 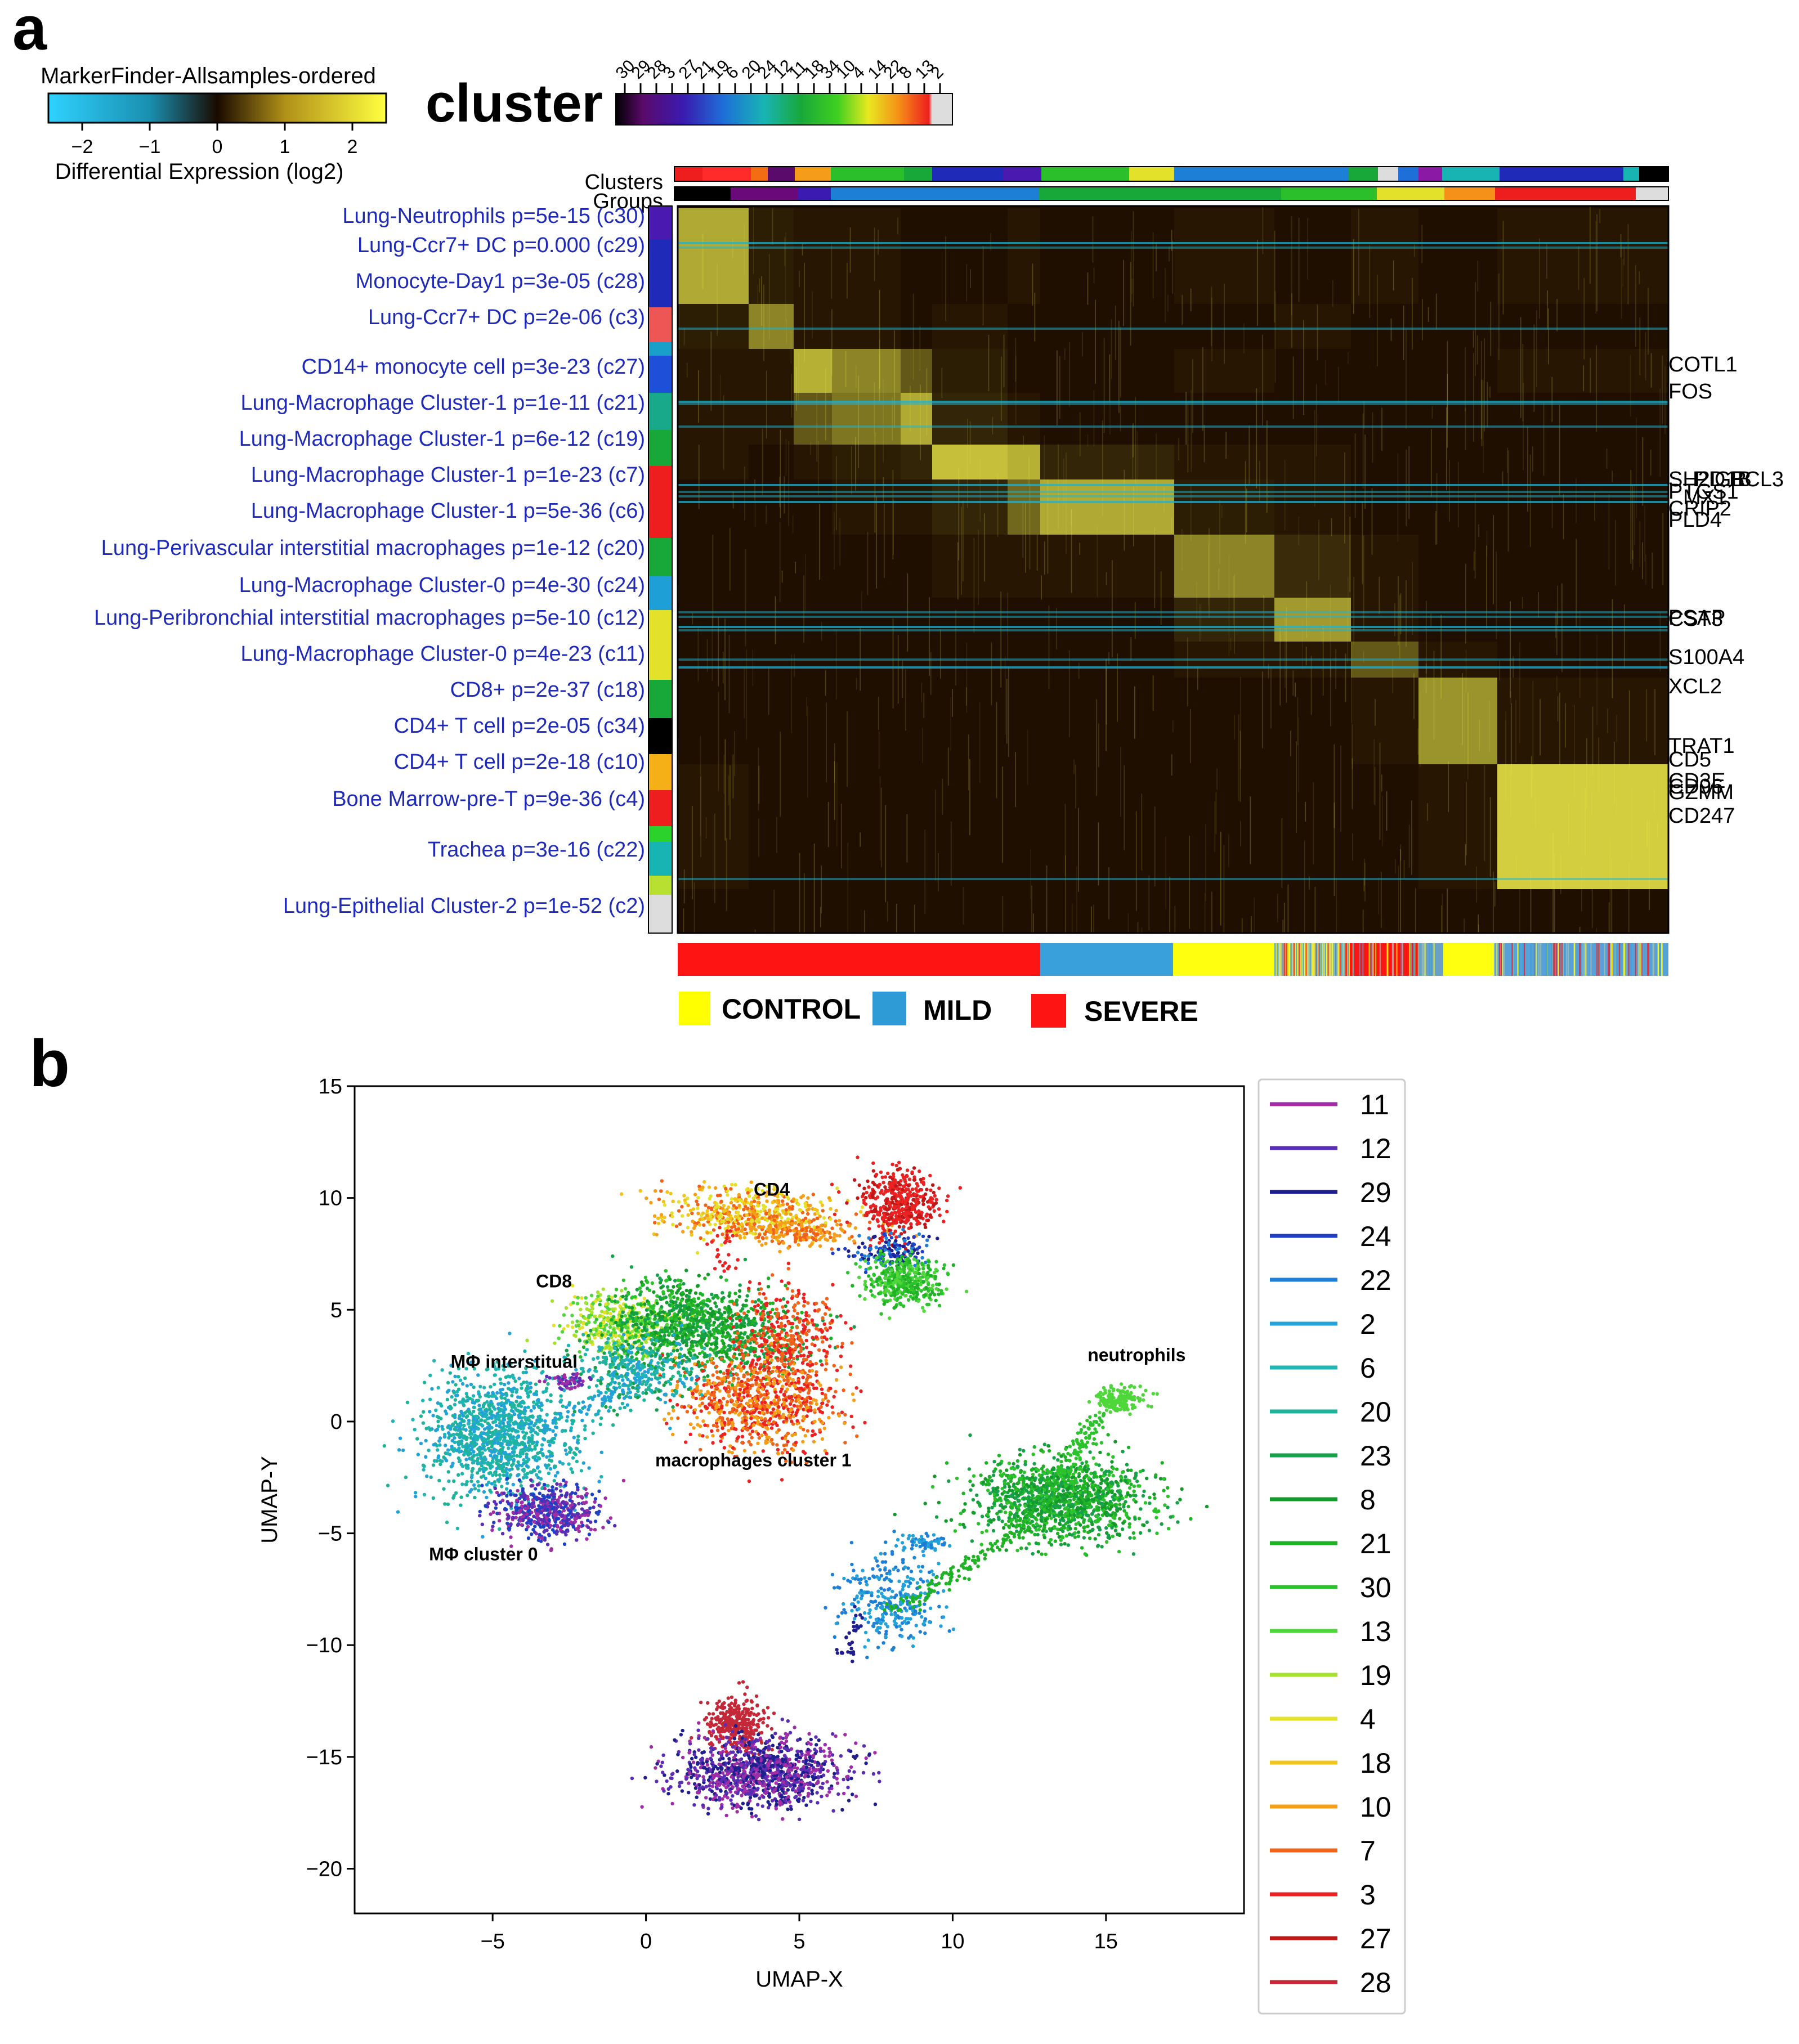 I want to click on row-label: CD4+ T cell p=2e-18 (c10), so click(x=519, y=762).